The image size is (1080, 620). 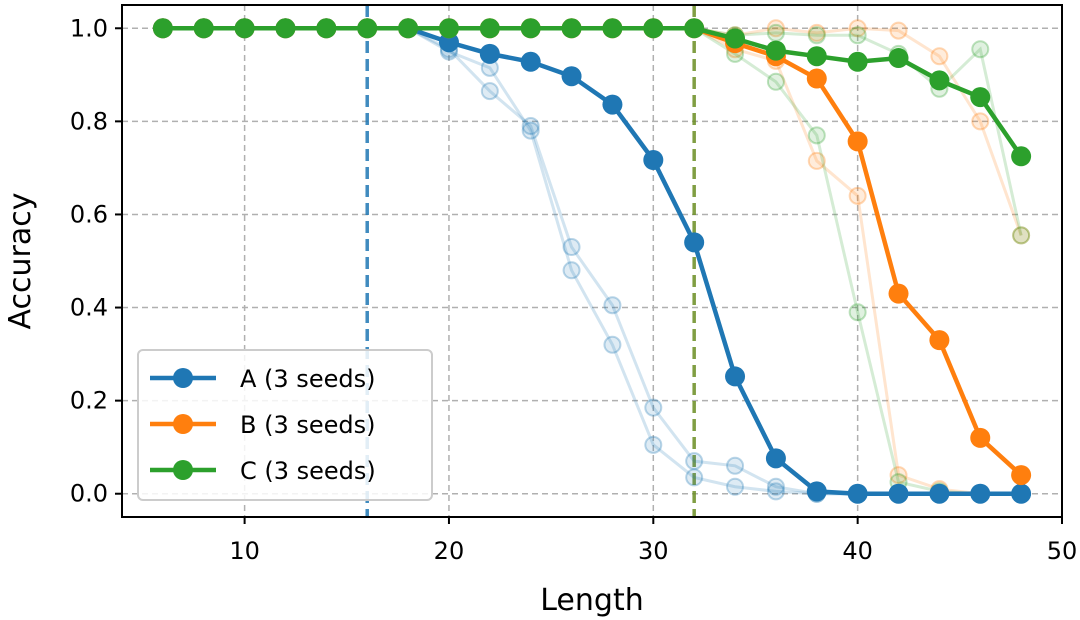 What do you see at coordinates (89, 214) in the screenshot?
I see `y-tick-label: 0.6` at bounding box center [89, 214].